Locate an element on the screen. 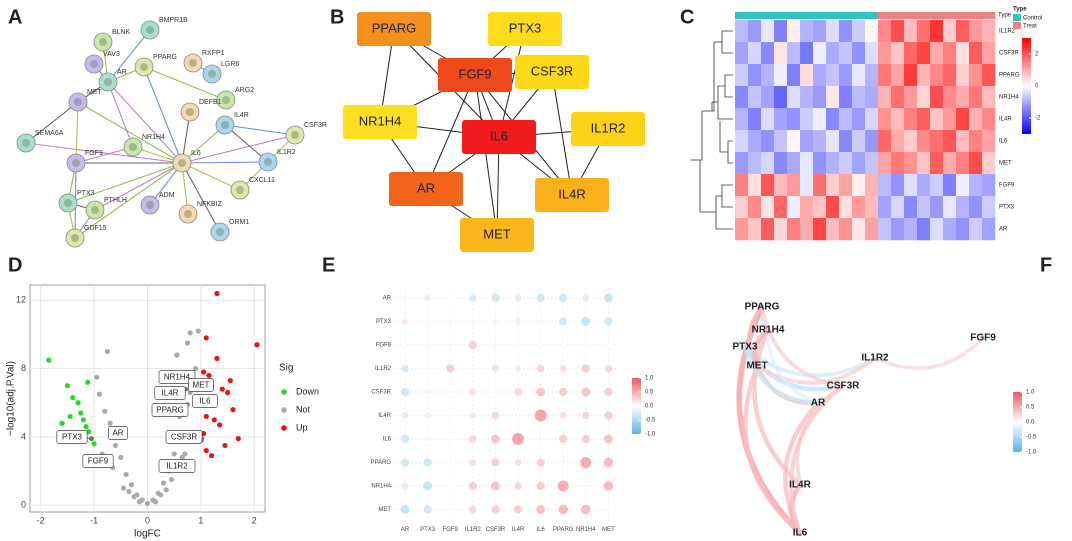 This screenshot has height=541, width=1072. node-label: IL6 is located at coordinates (196, 153).